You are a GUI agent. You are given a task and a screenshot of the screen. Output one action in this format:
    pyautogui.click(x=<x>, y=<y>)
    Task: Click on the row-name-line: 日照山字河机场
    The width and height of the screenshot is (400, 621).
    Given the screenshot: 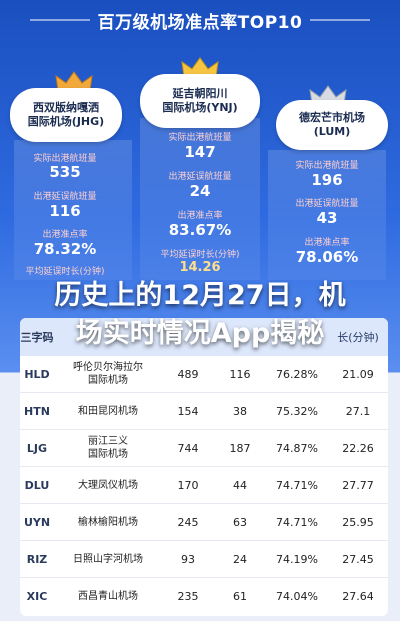 What is the action you would take?
    pyautogui.click(x=108, y=559)
    